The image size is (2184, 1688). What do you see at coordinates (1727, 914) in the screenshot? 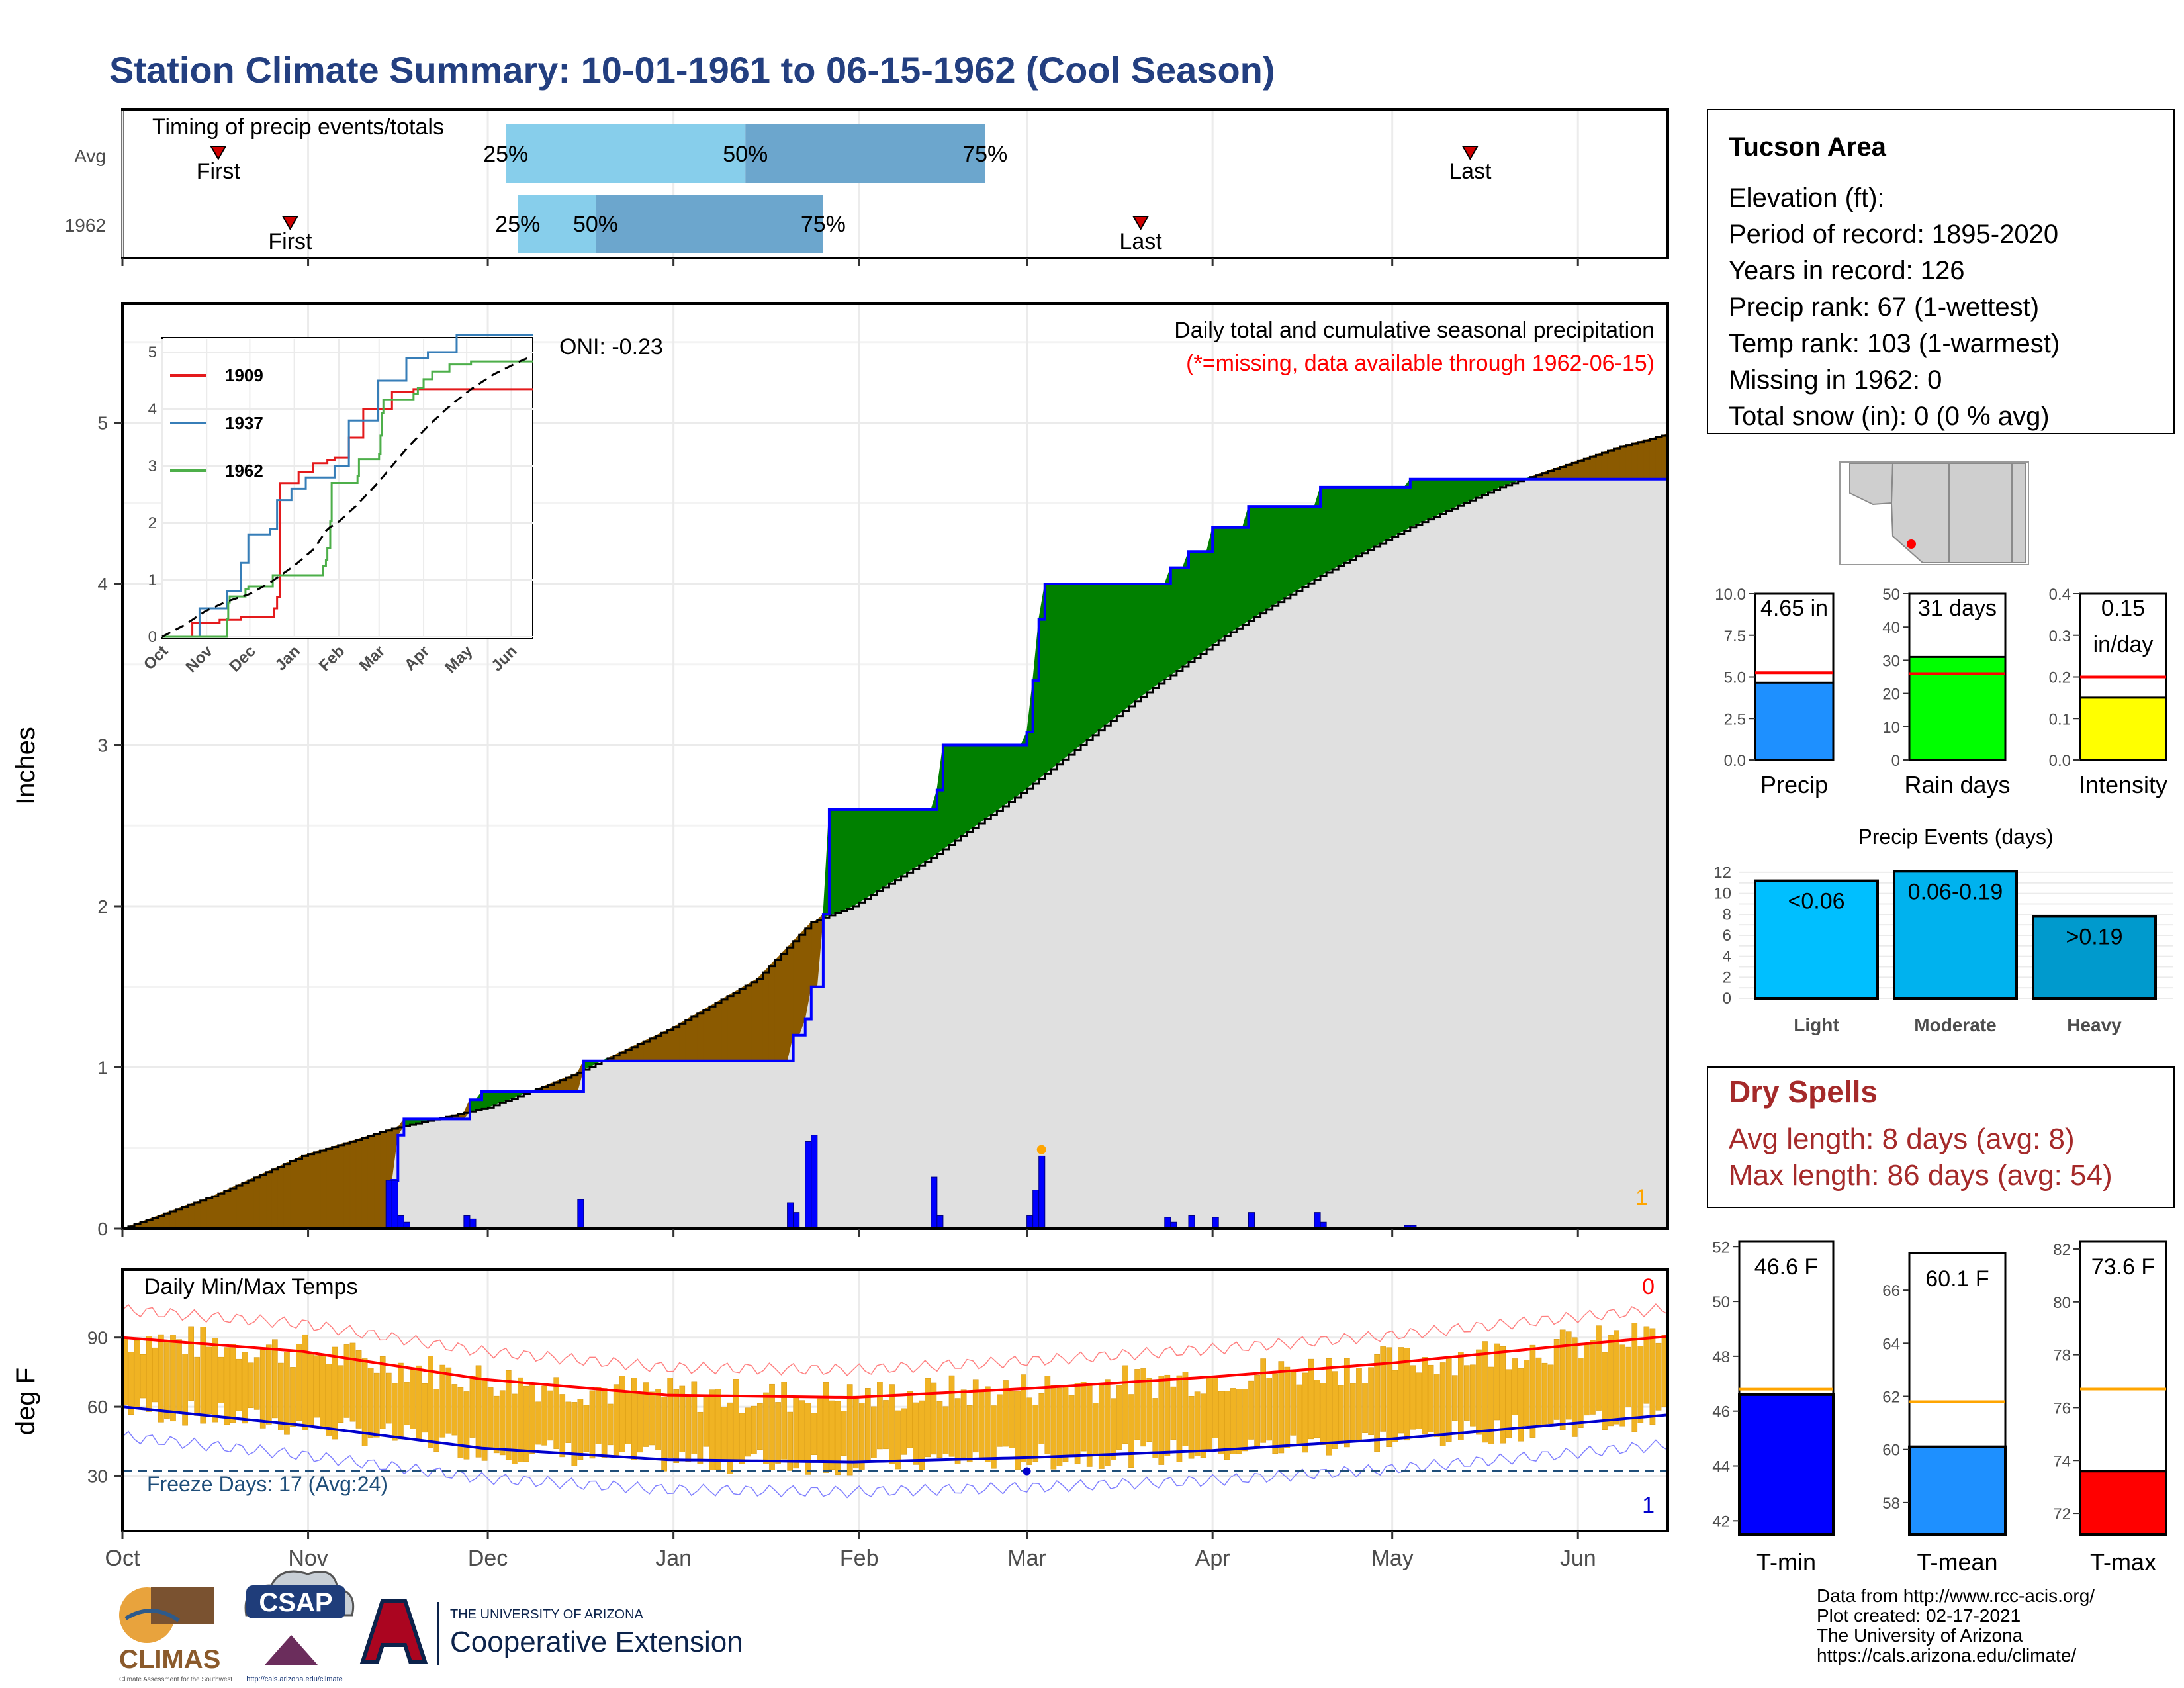
I see `precip-events-tick-label: 8` at bounding box center [1727, 914].